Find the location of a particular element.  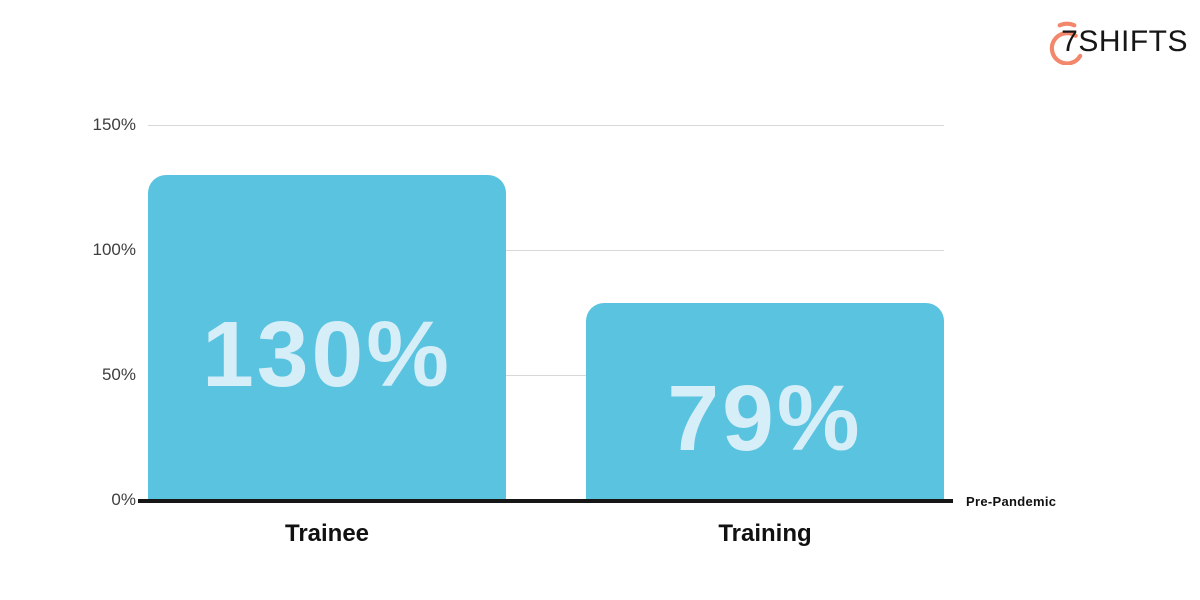

baseline-label: Pre-Pandemic is located at coordinates (1011, 501).